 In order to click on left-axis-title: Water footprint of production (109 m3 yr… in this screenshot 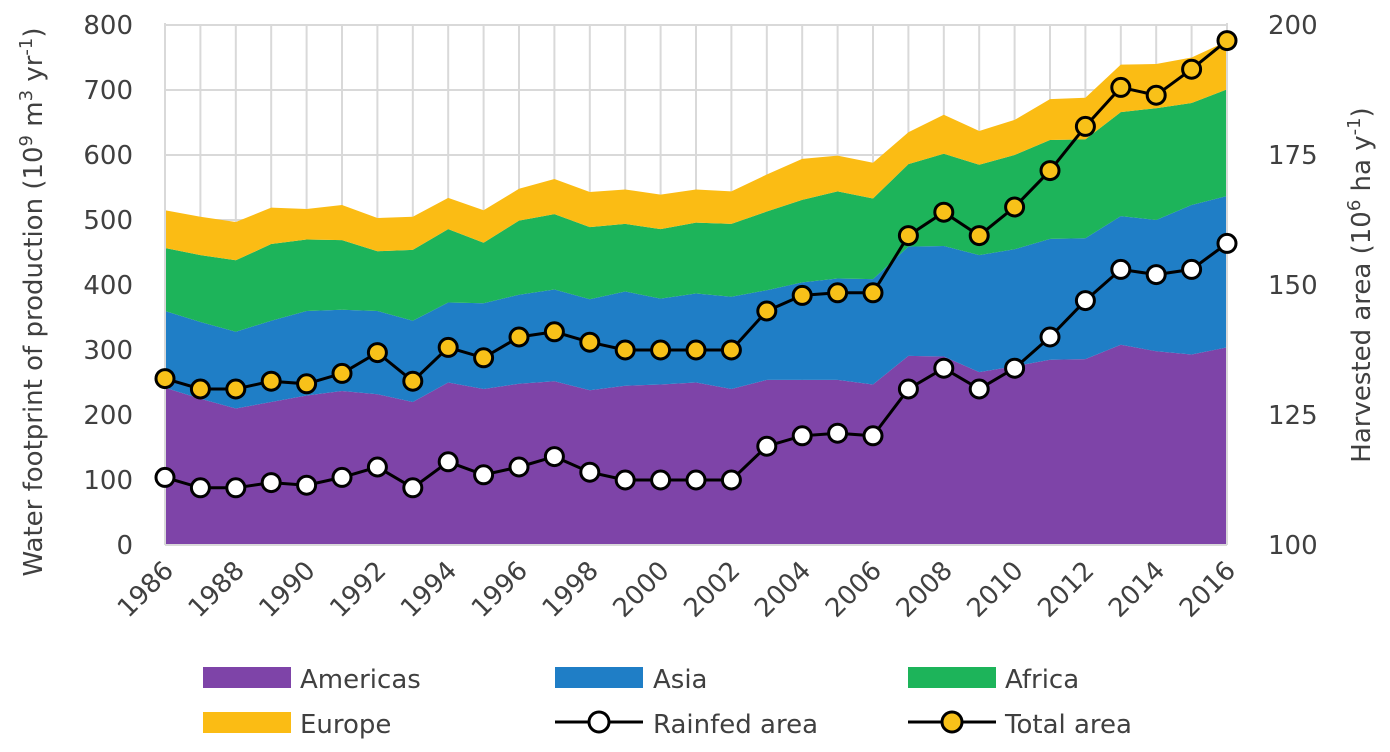, I will do `click(33, 301)`.